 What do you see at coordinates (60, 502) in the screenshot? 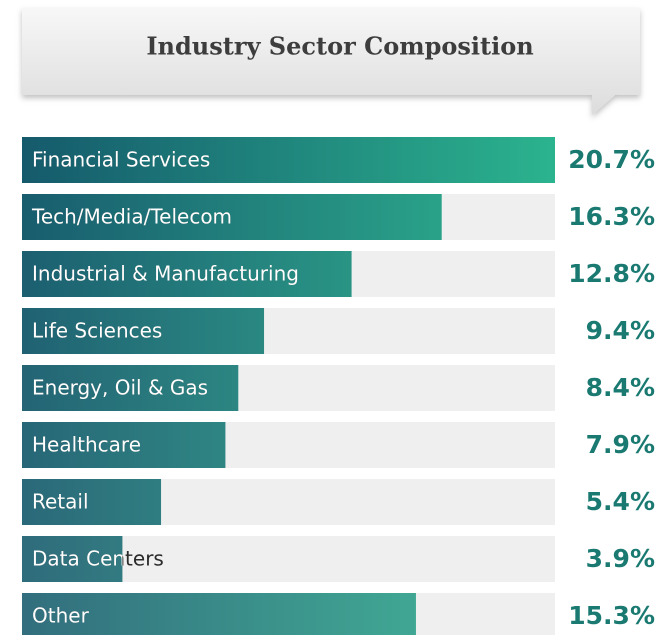
I see `category-label: Retail` at bounding box center [60, 502].